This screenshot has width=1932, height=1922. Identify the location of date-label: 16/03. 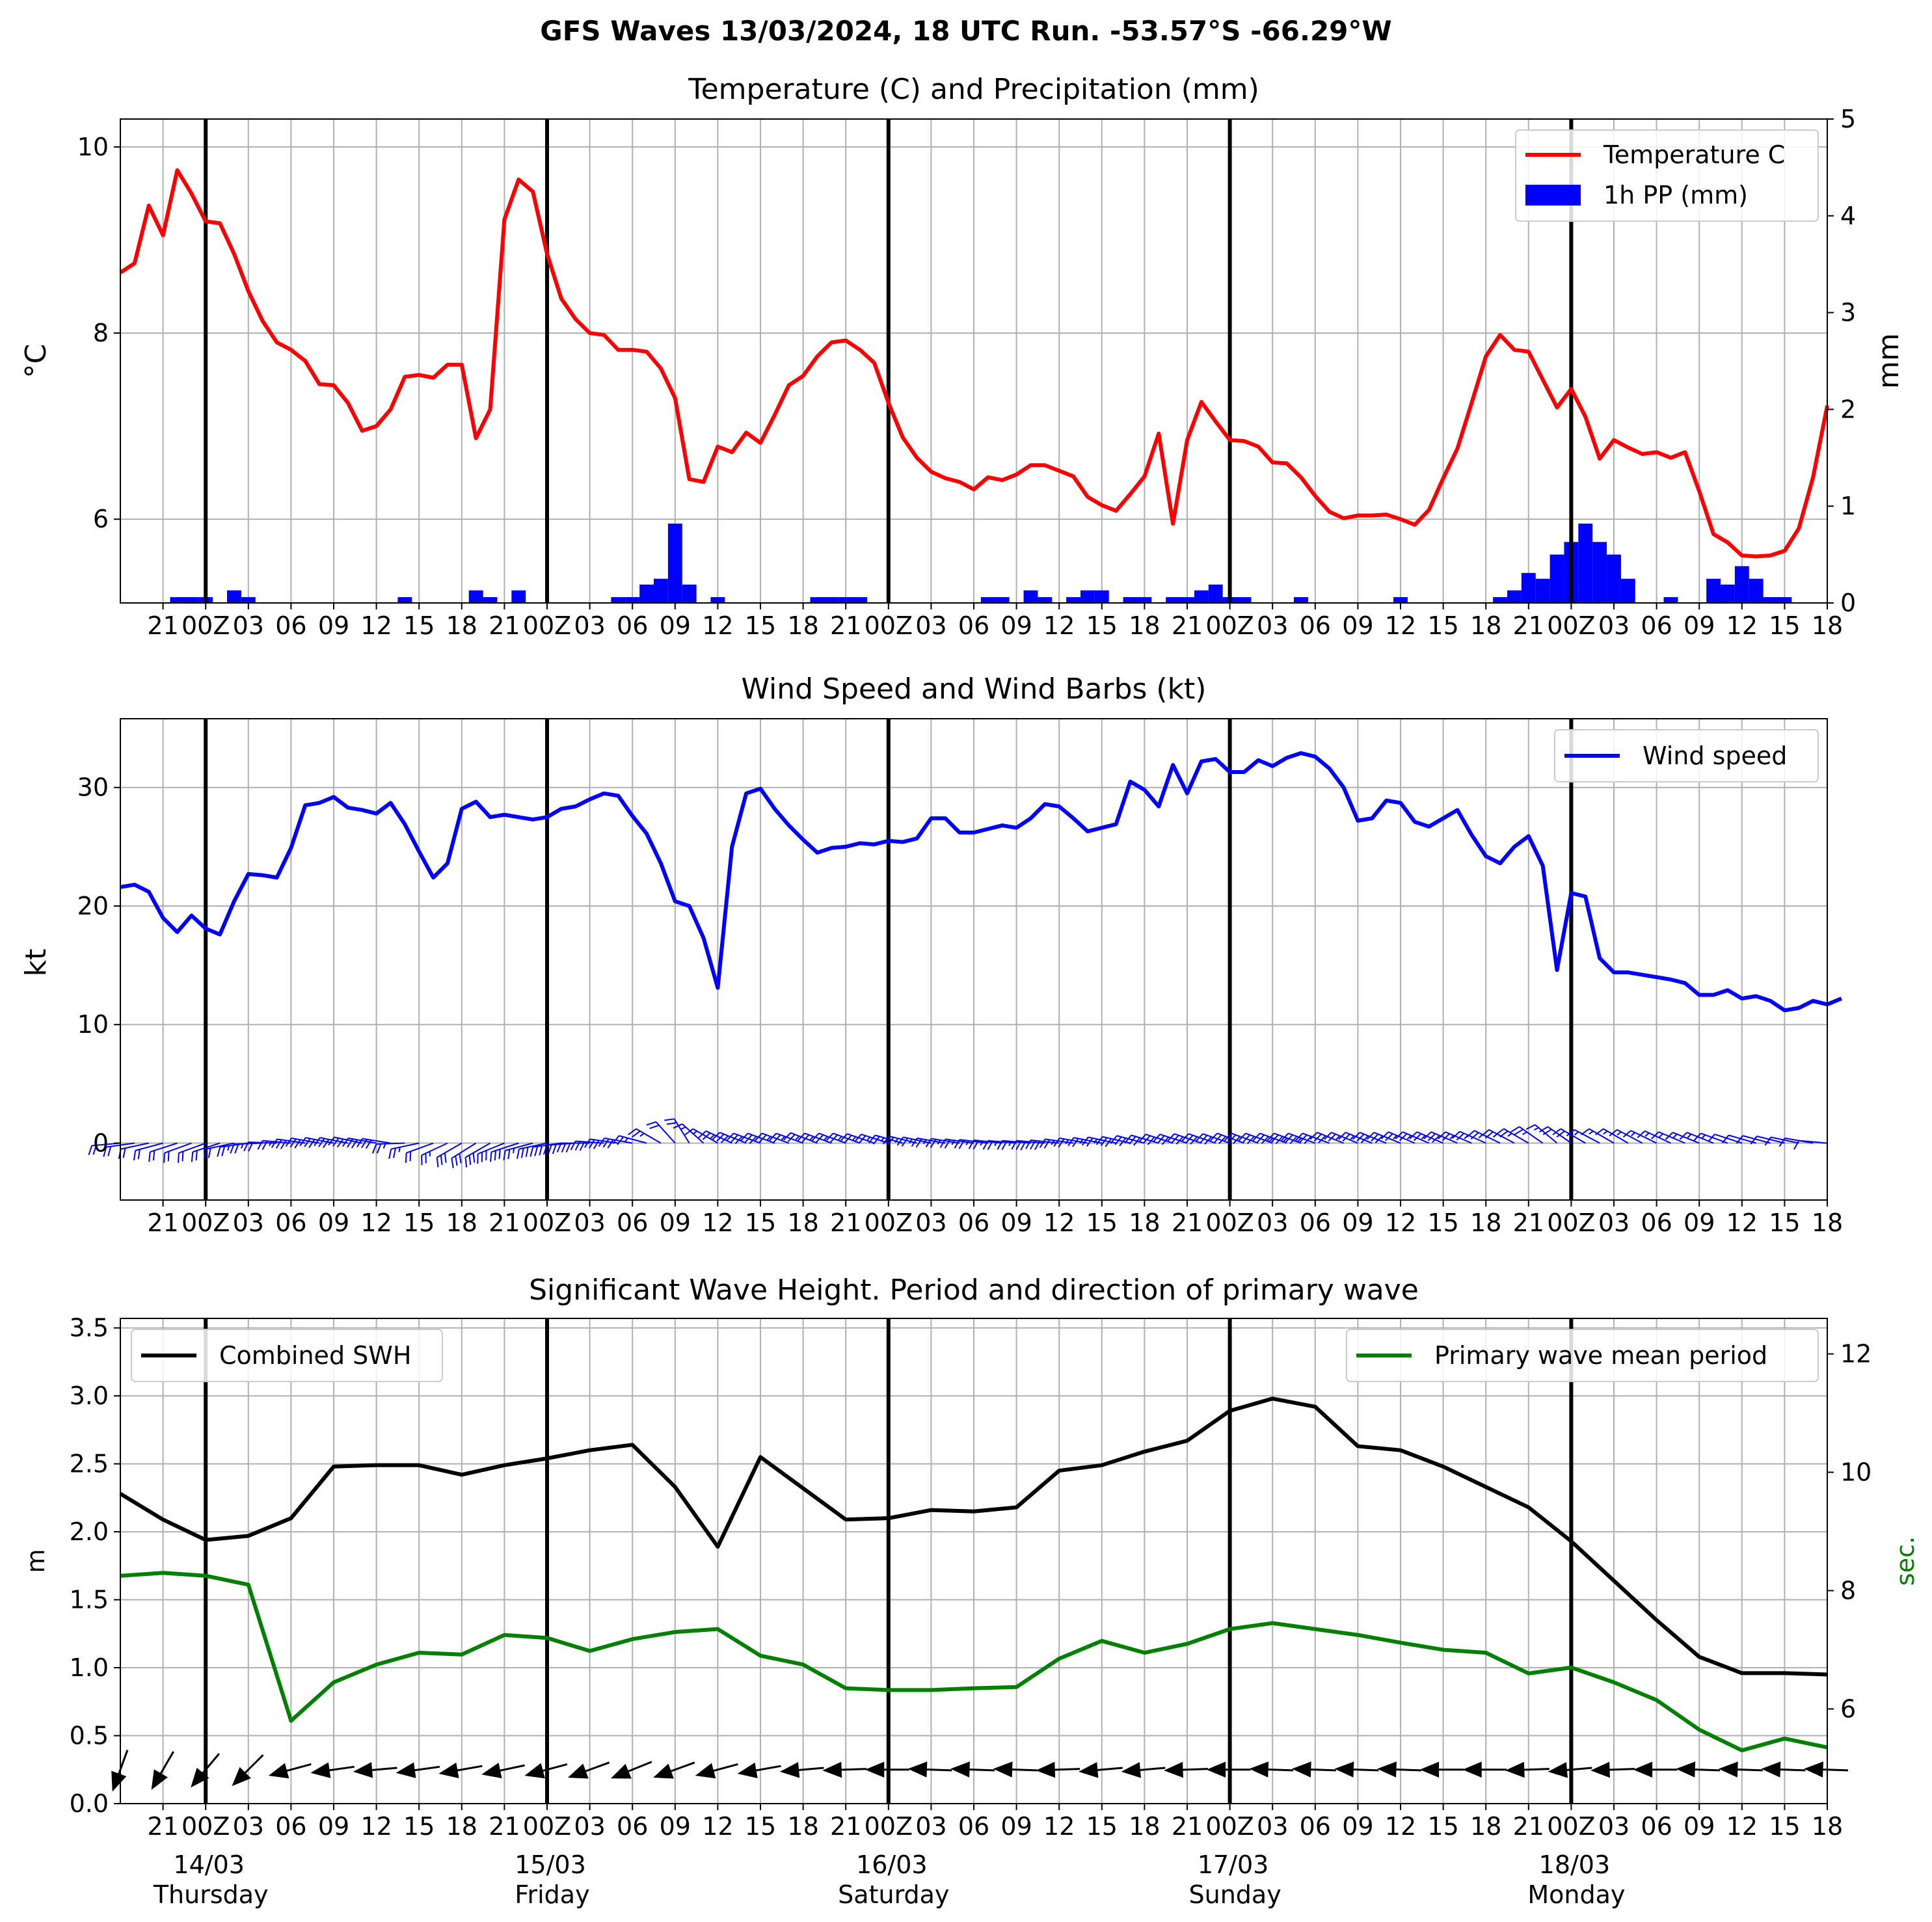
(892, 1864).